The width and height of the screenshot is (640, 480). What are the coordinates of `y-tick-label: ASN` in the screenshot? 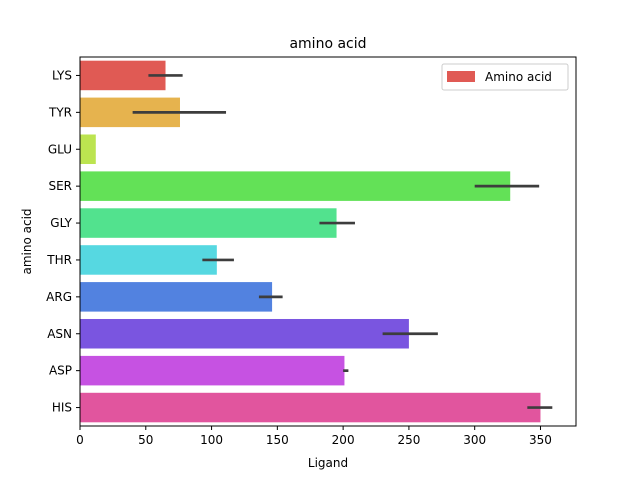 It's located at (59, 334).